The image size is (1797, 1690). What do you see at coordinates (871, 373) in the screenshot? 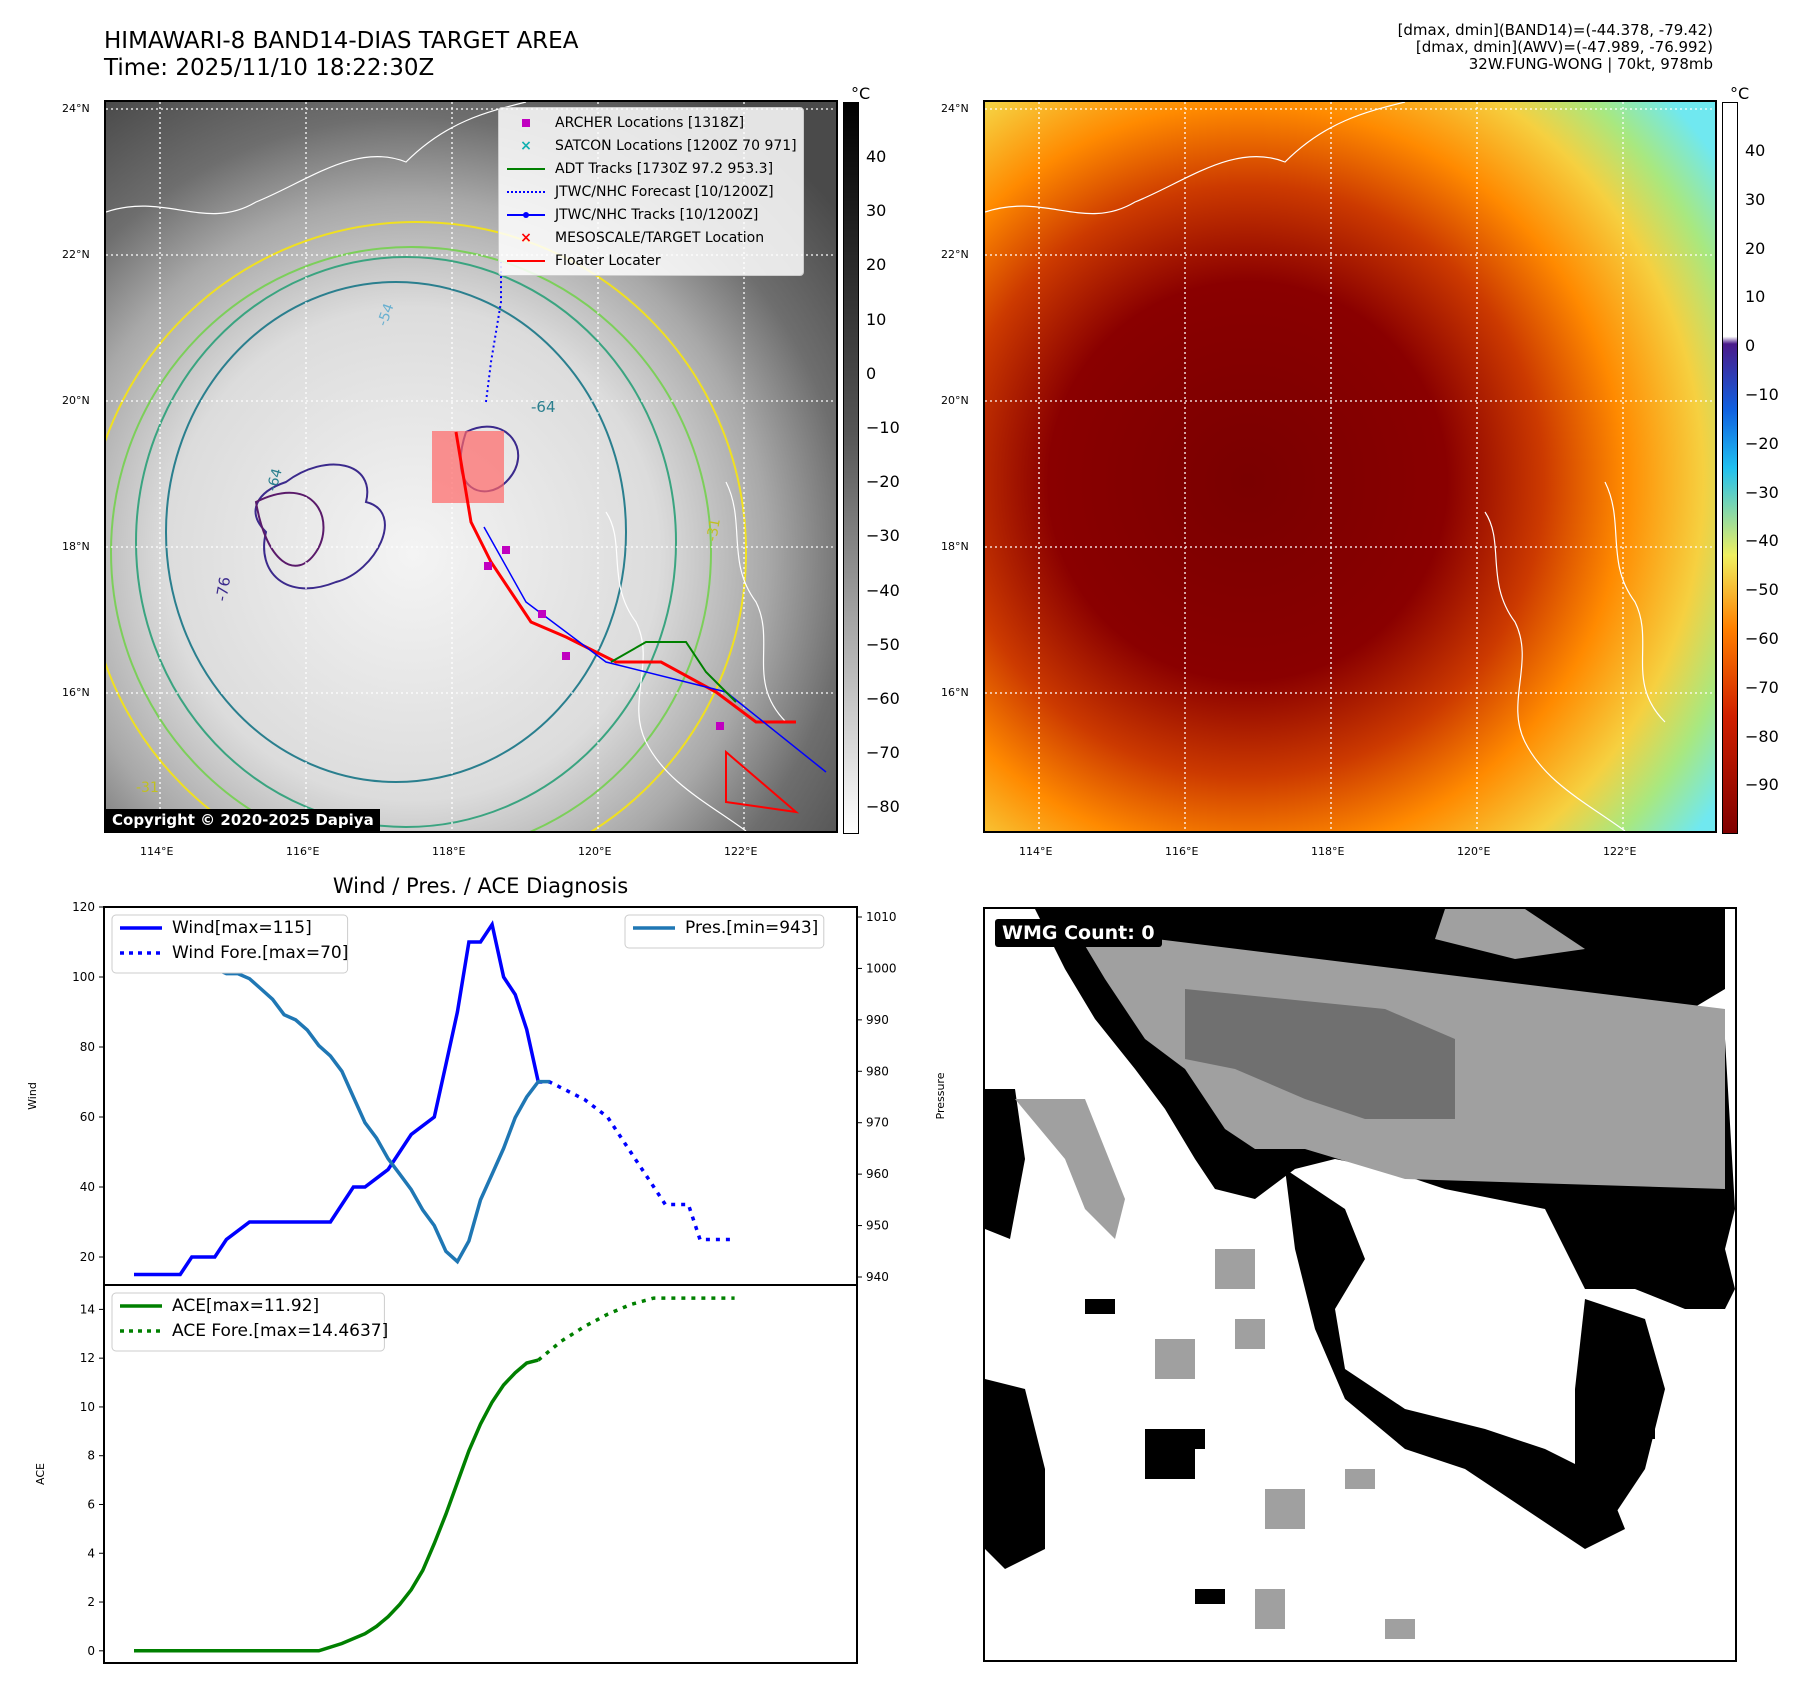
I see `colorbar-tick-label: 0` at bounding box center [871, 373].